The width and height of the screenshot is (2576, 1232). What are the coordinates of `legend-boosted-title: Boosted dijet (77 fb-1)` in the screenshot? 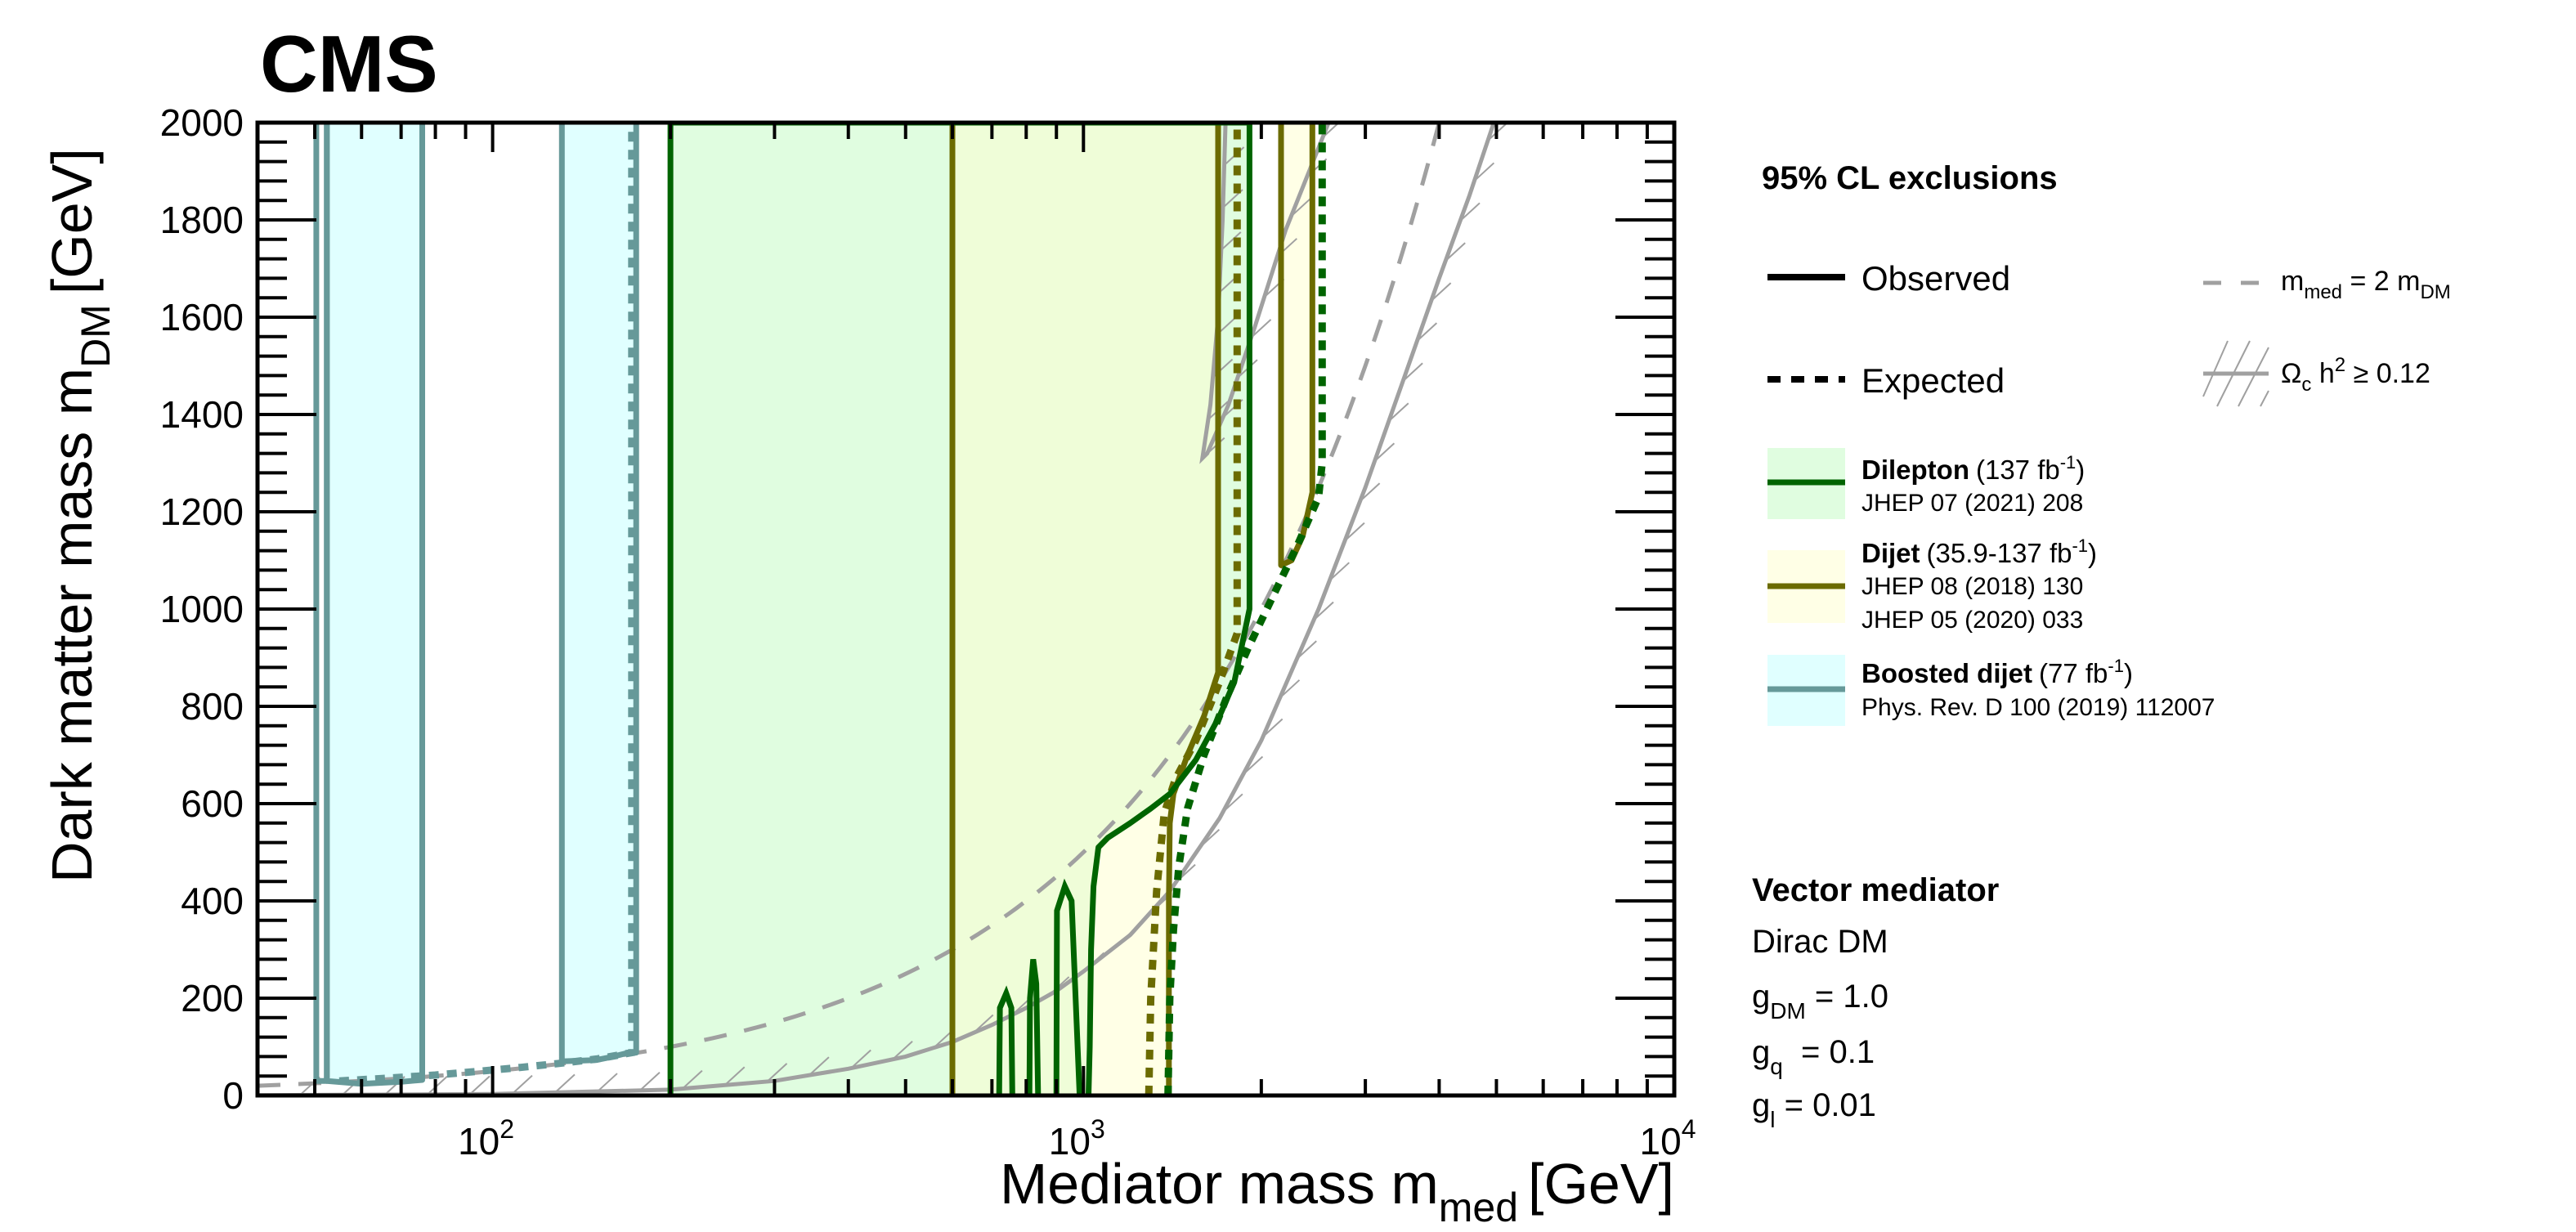 It's located at (1997, 672).